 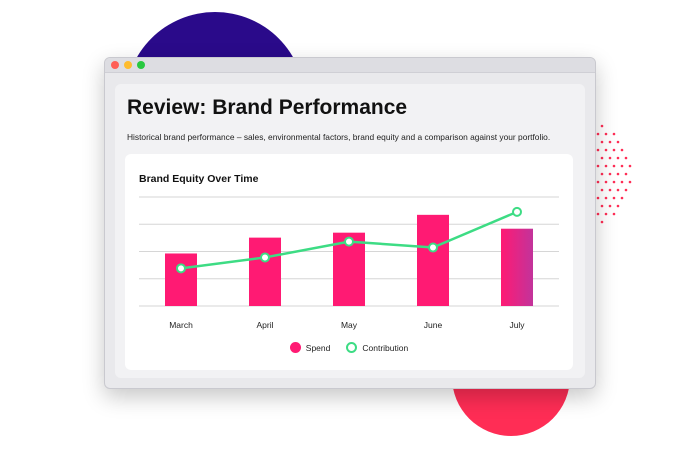 What do you see at coordinates (267, 107) in the screenshot?
I see `page-title: Review: Brand Performance` at bounding box center [267, 107].